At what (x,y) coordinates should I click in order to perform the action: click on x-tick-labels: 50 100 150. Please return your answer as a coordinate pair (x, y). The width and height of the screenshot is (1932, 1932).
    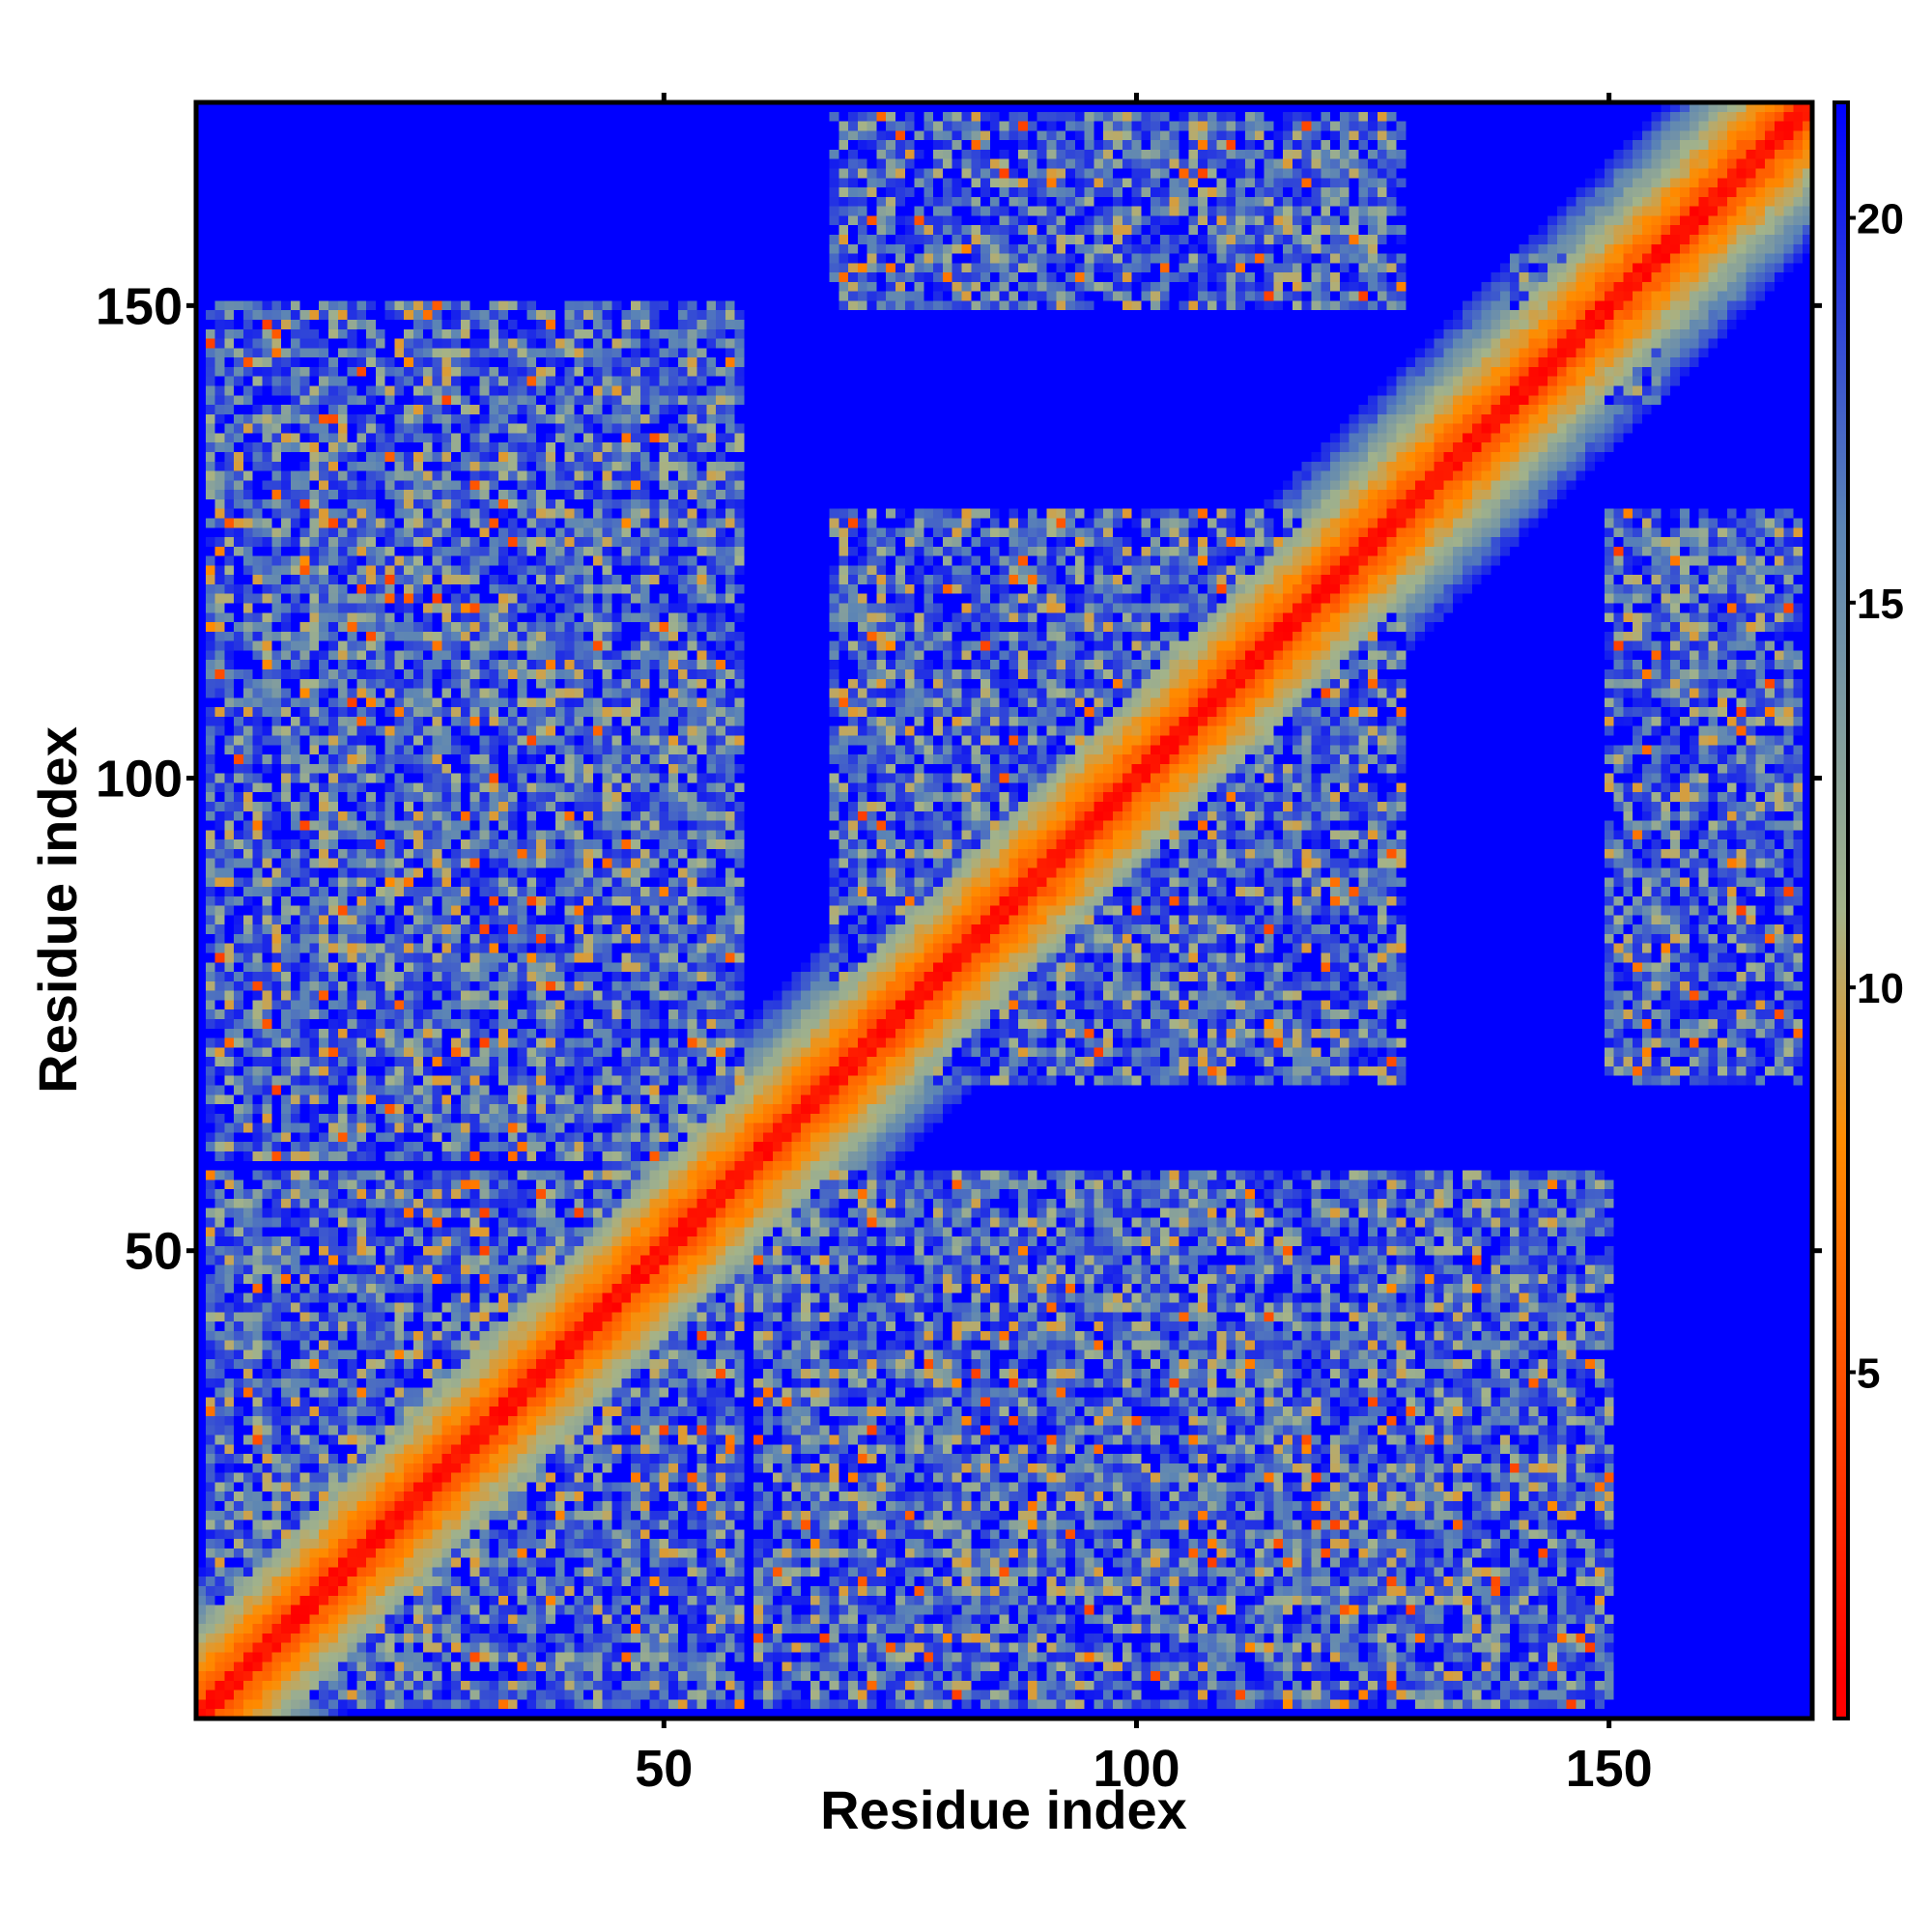
    Looking at the image, I should click on (1143, 1769).